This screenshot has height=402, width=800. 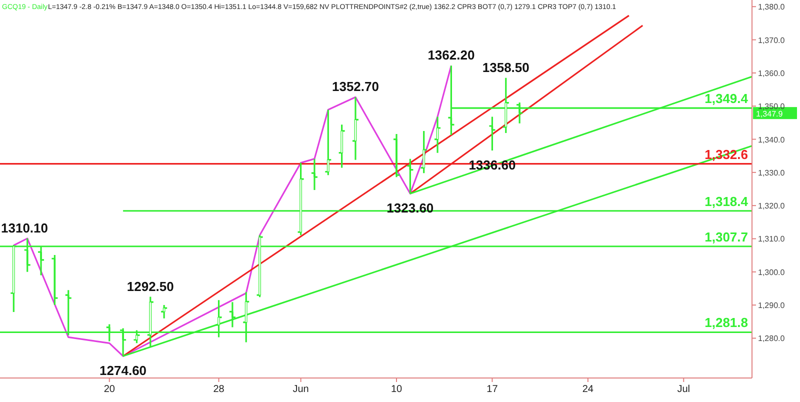 I want to click on annotation: 1358.50, so click(x=506, y=67).